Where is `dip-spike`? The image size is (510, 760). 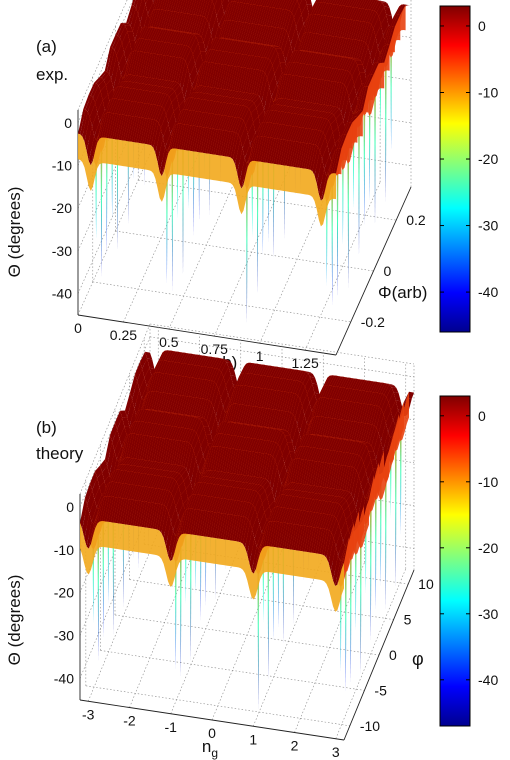
dip-spike is located at coordinates (358, 176).